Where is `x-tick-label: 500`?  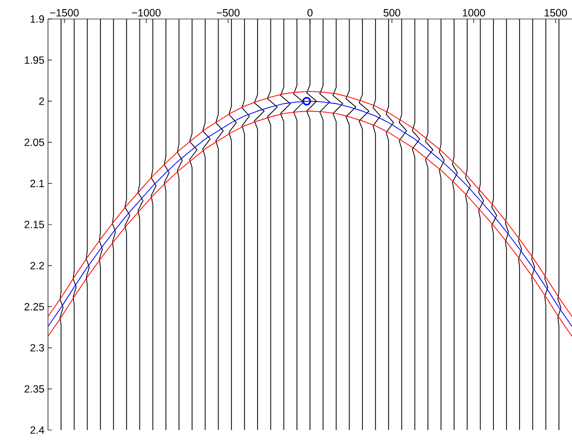
x-tick-label: 500 is located at coordinates (392, 12).